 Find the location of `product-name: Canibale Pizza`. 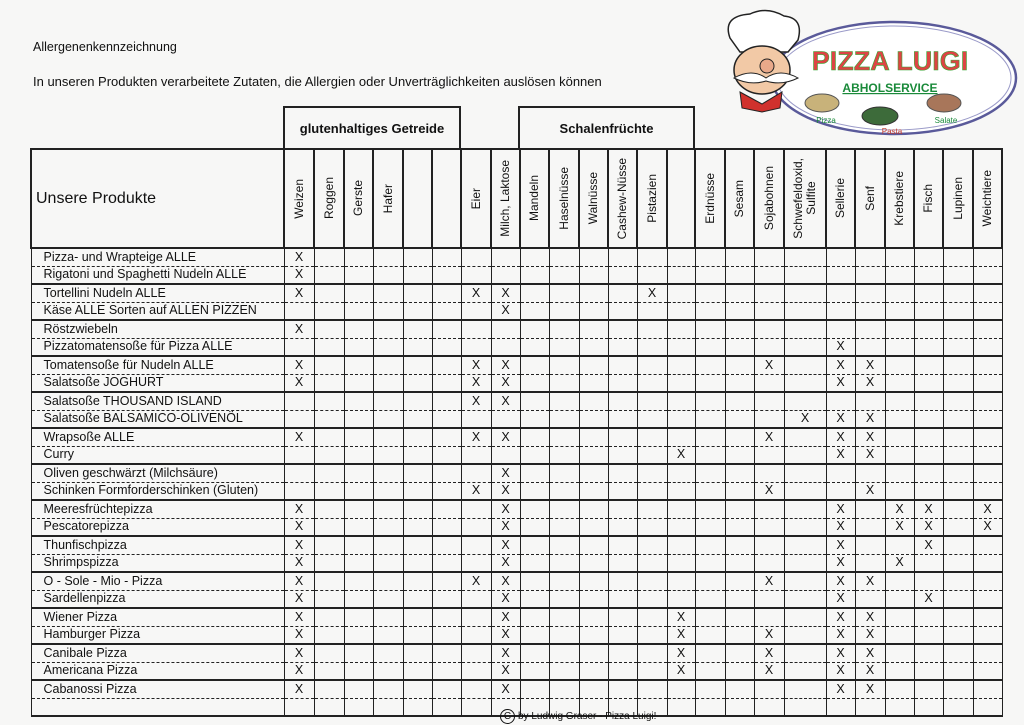

product-name: Canibale Pizza is located at coordinates (157, 653).